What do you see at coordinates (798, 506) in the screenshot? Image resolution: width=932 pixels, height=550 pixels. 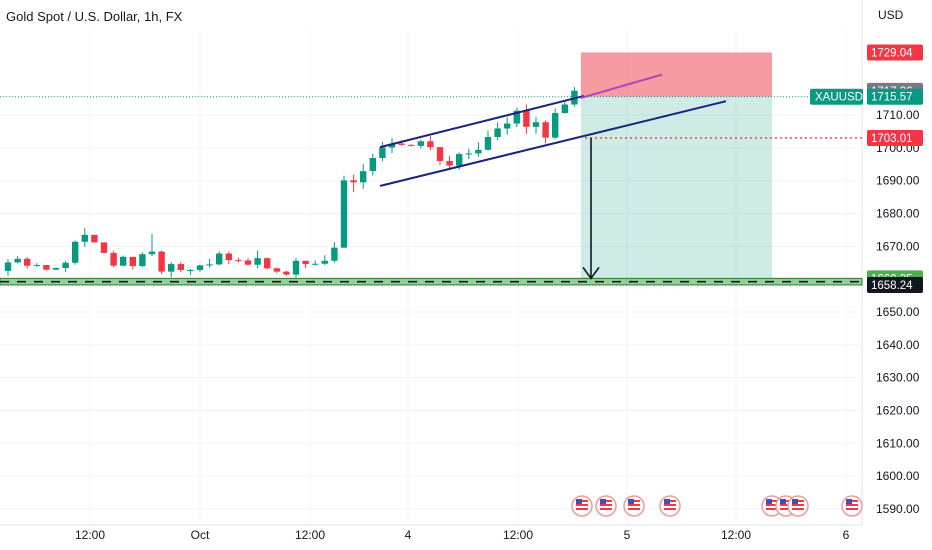 I see `us-flag-event-icon` at bounding box center [798, 506].